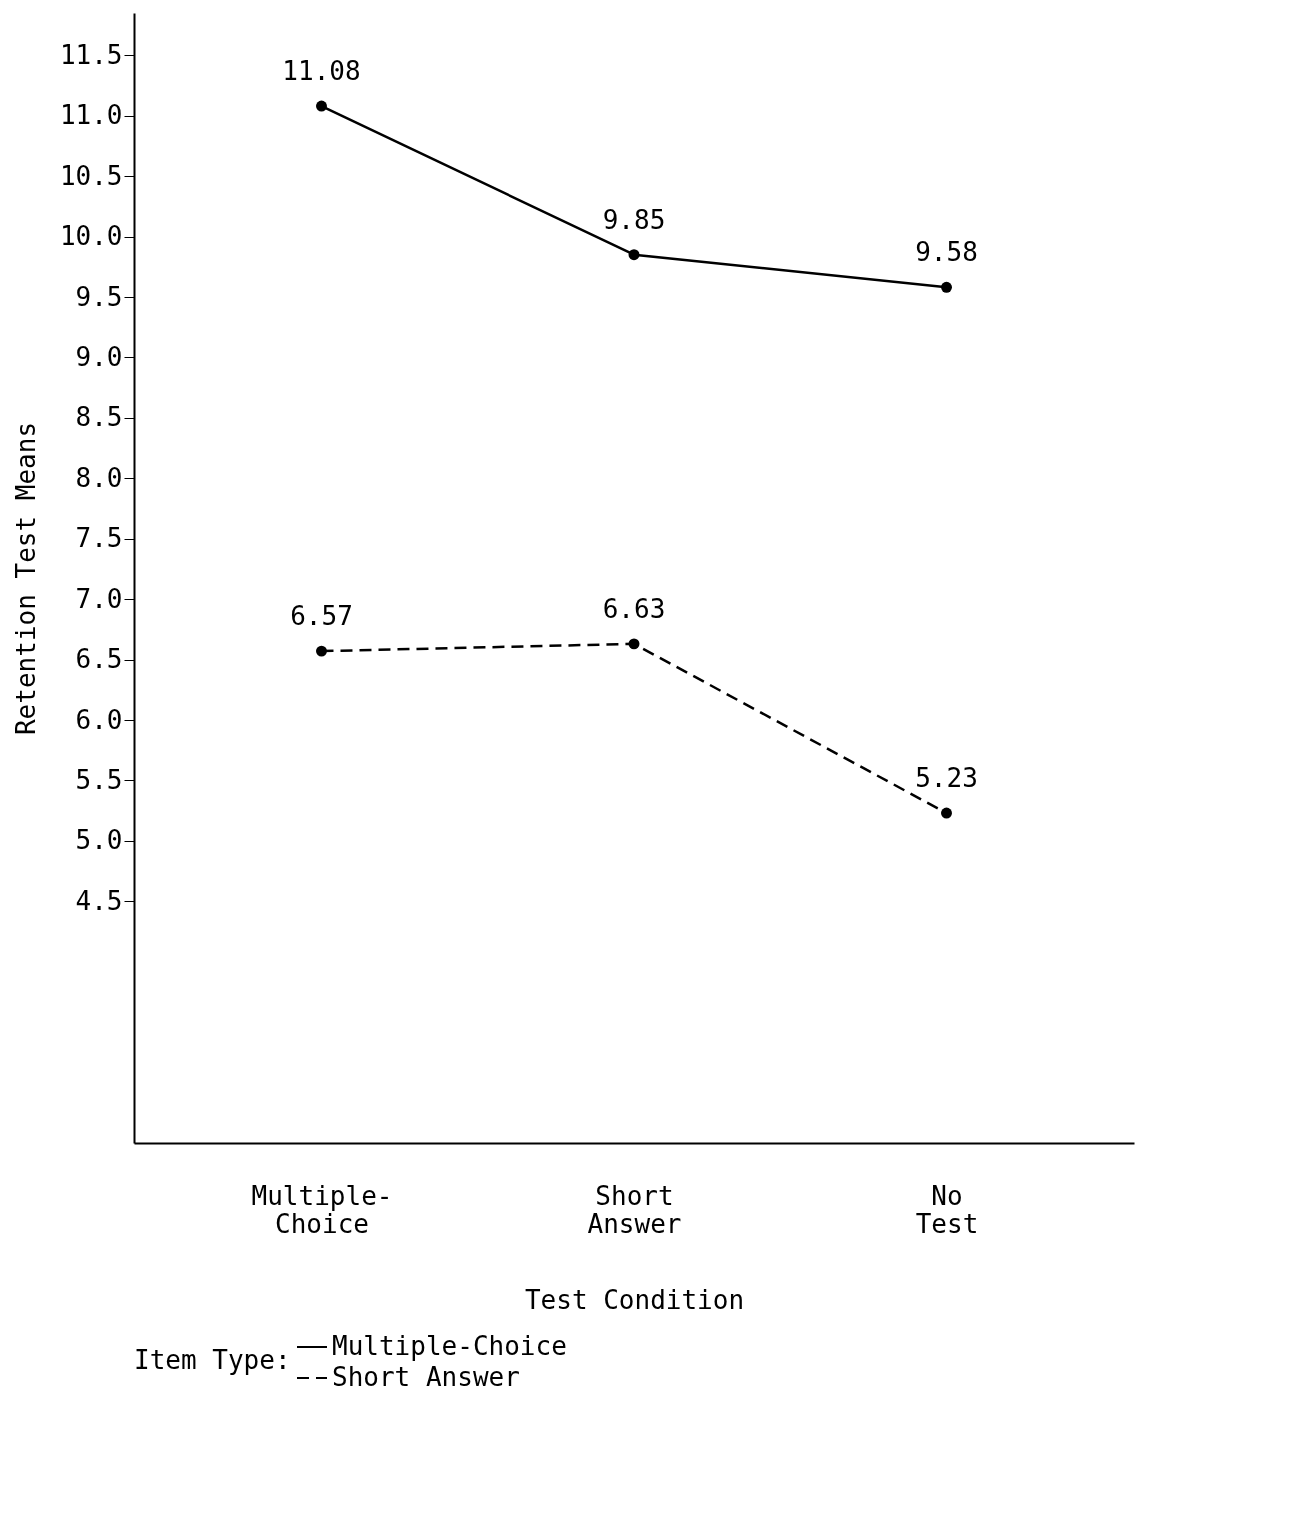  Describe the element at coordinates (946, 778) in the screenshot. I see `data-label: 5.23` at that location.